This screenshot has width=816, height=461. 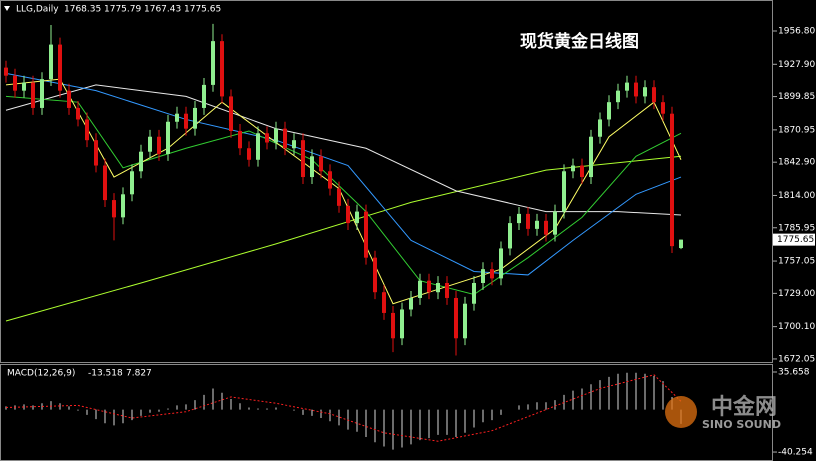 I want to click on y-tick-label: 1870.95, so click(x=796, y=130).